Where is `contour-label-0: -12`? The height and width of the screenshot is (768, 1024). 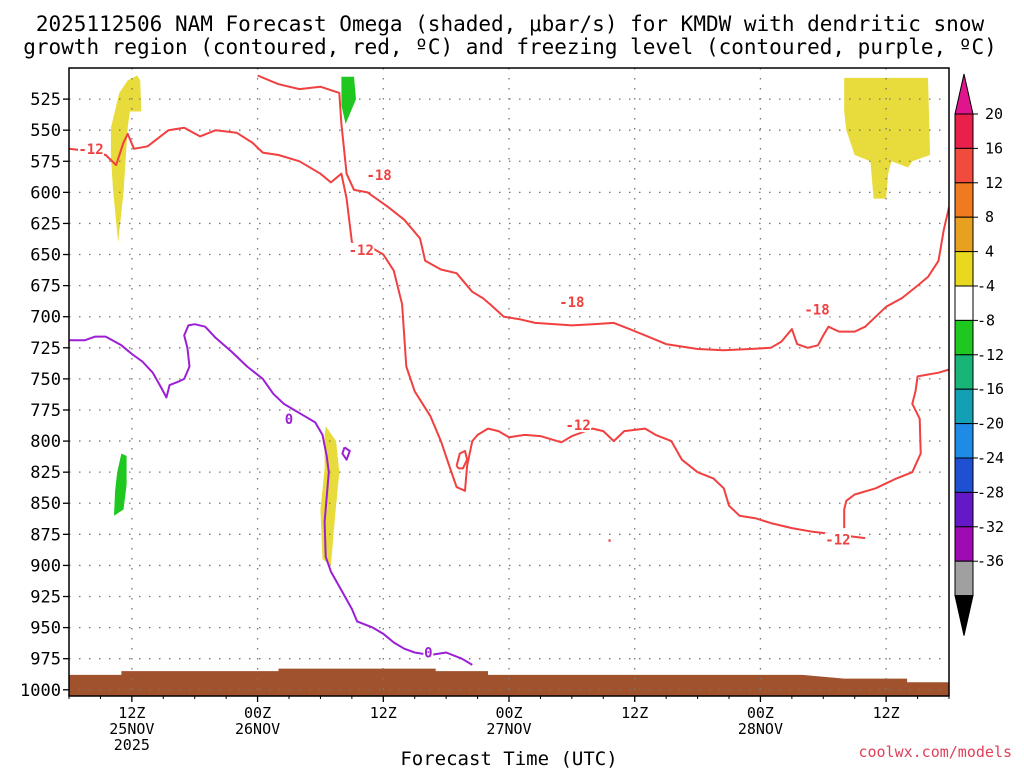
contour-label-0: -12 is located at coordinates (90, 150).